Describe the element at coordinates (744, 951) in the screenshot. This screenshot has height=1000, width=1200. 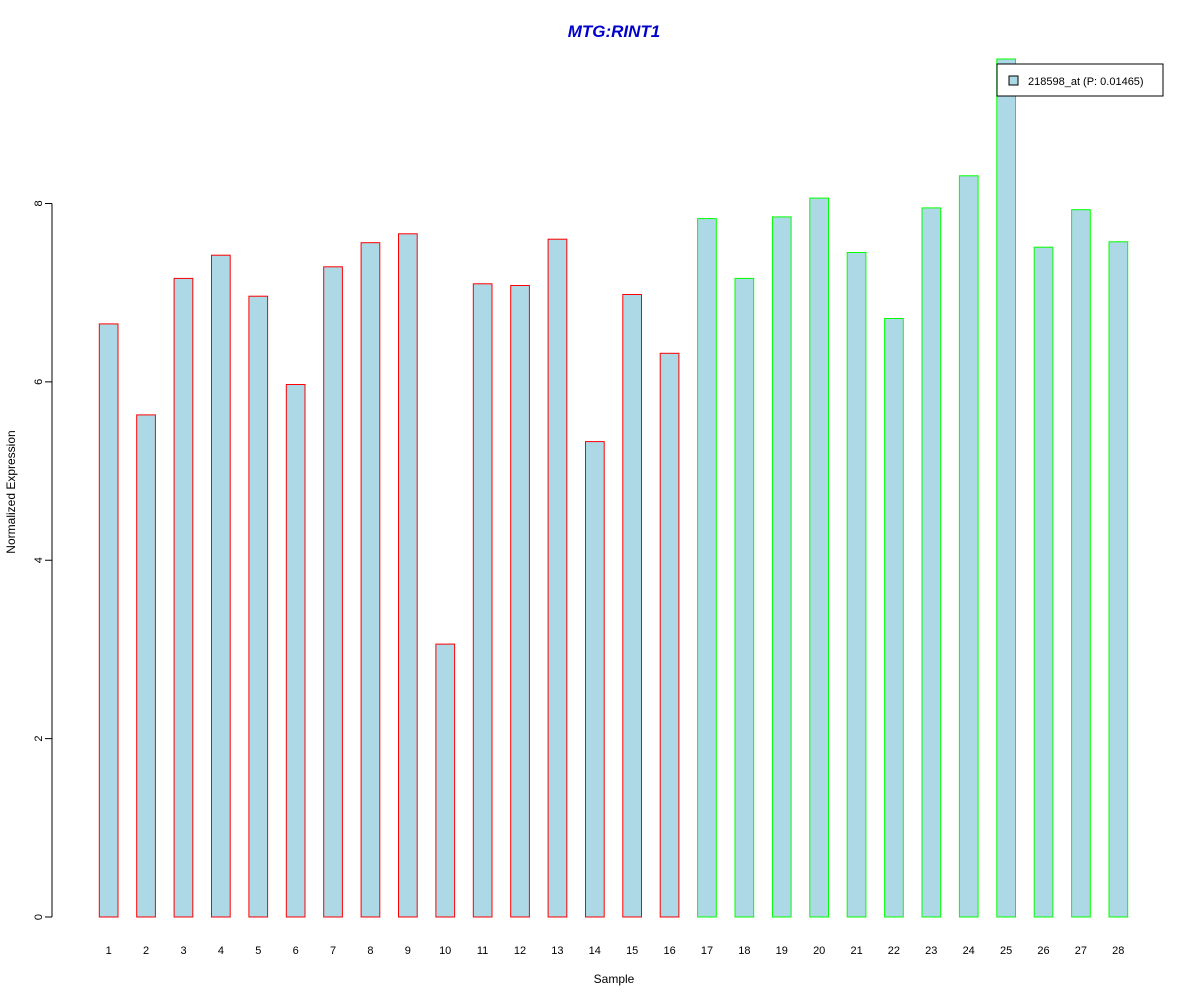
I see `x-tick-label: 18` at that location.